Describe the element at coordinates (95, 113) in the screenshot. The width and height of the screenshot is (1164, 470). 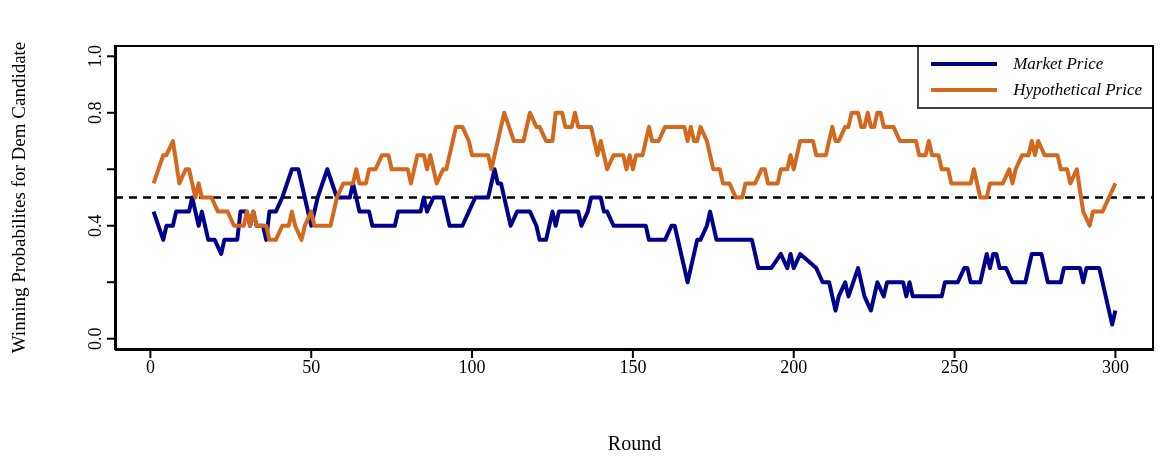
I see `y-tick-label: 0.8` at that location.